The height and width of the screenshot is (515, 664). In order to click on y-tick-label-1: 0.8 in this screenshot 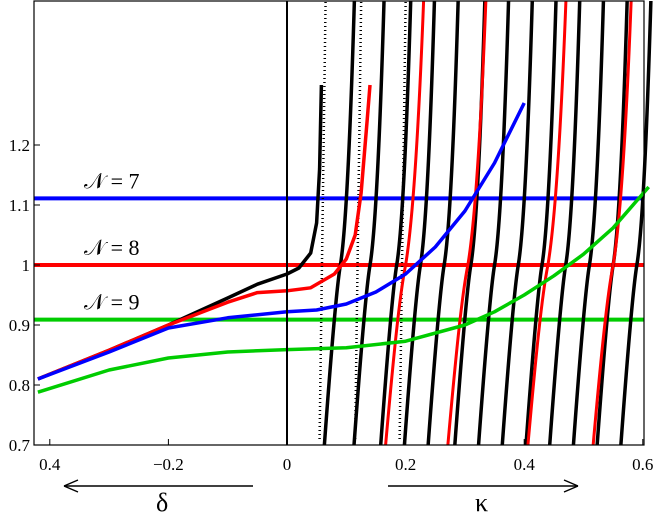, I will do `click(19, 385)`.